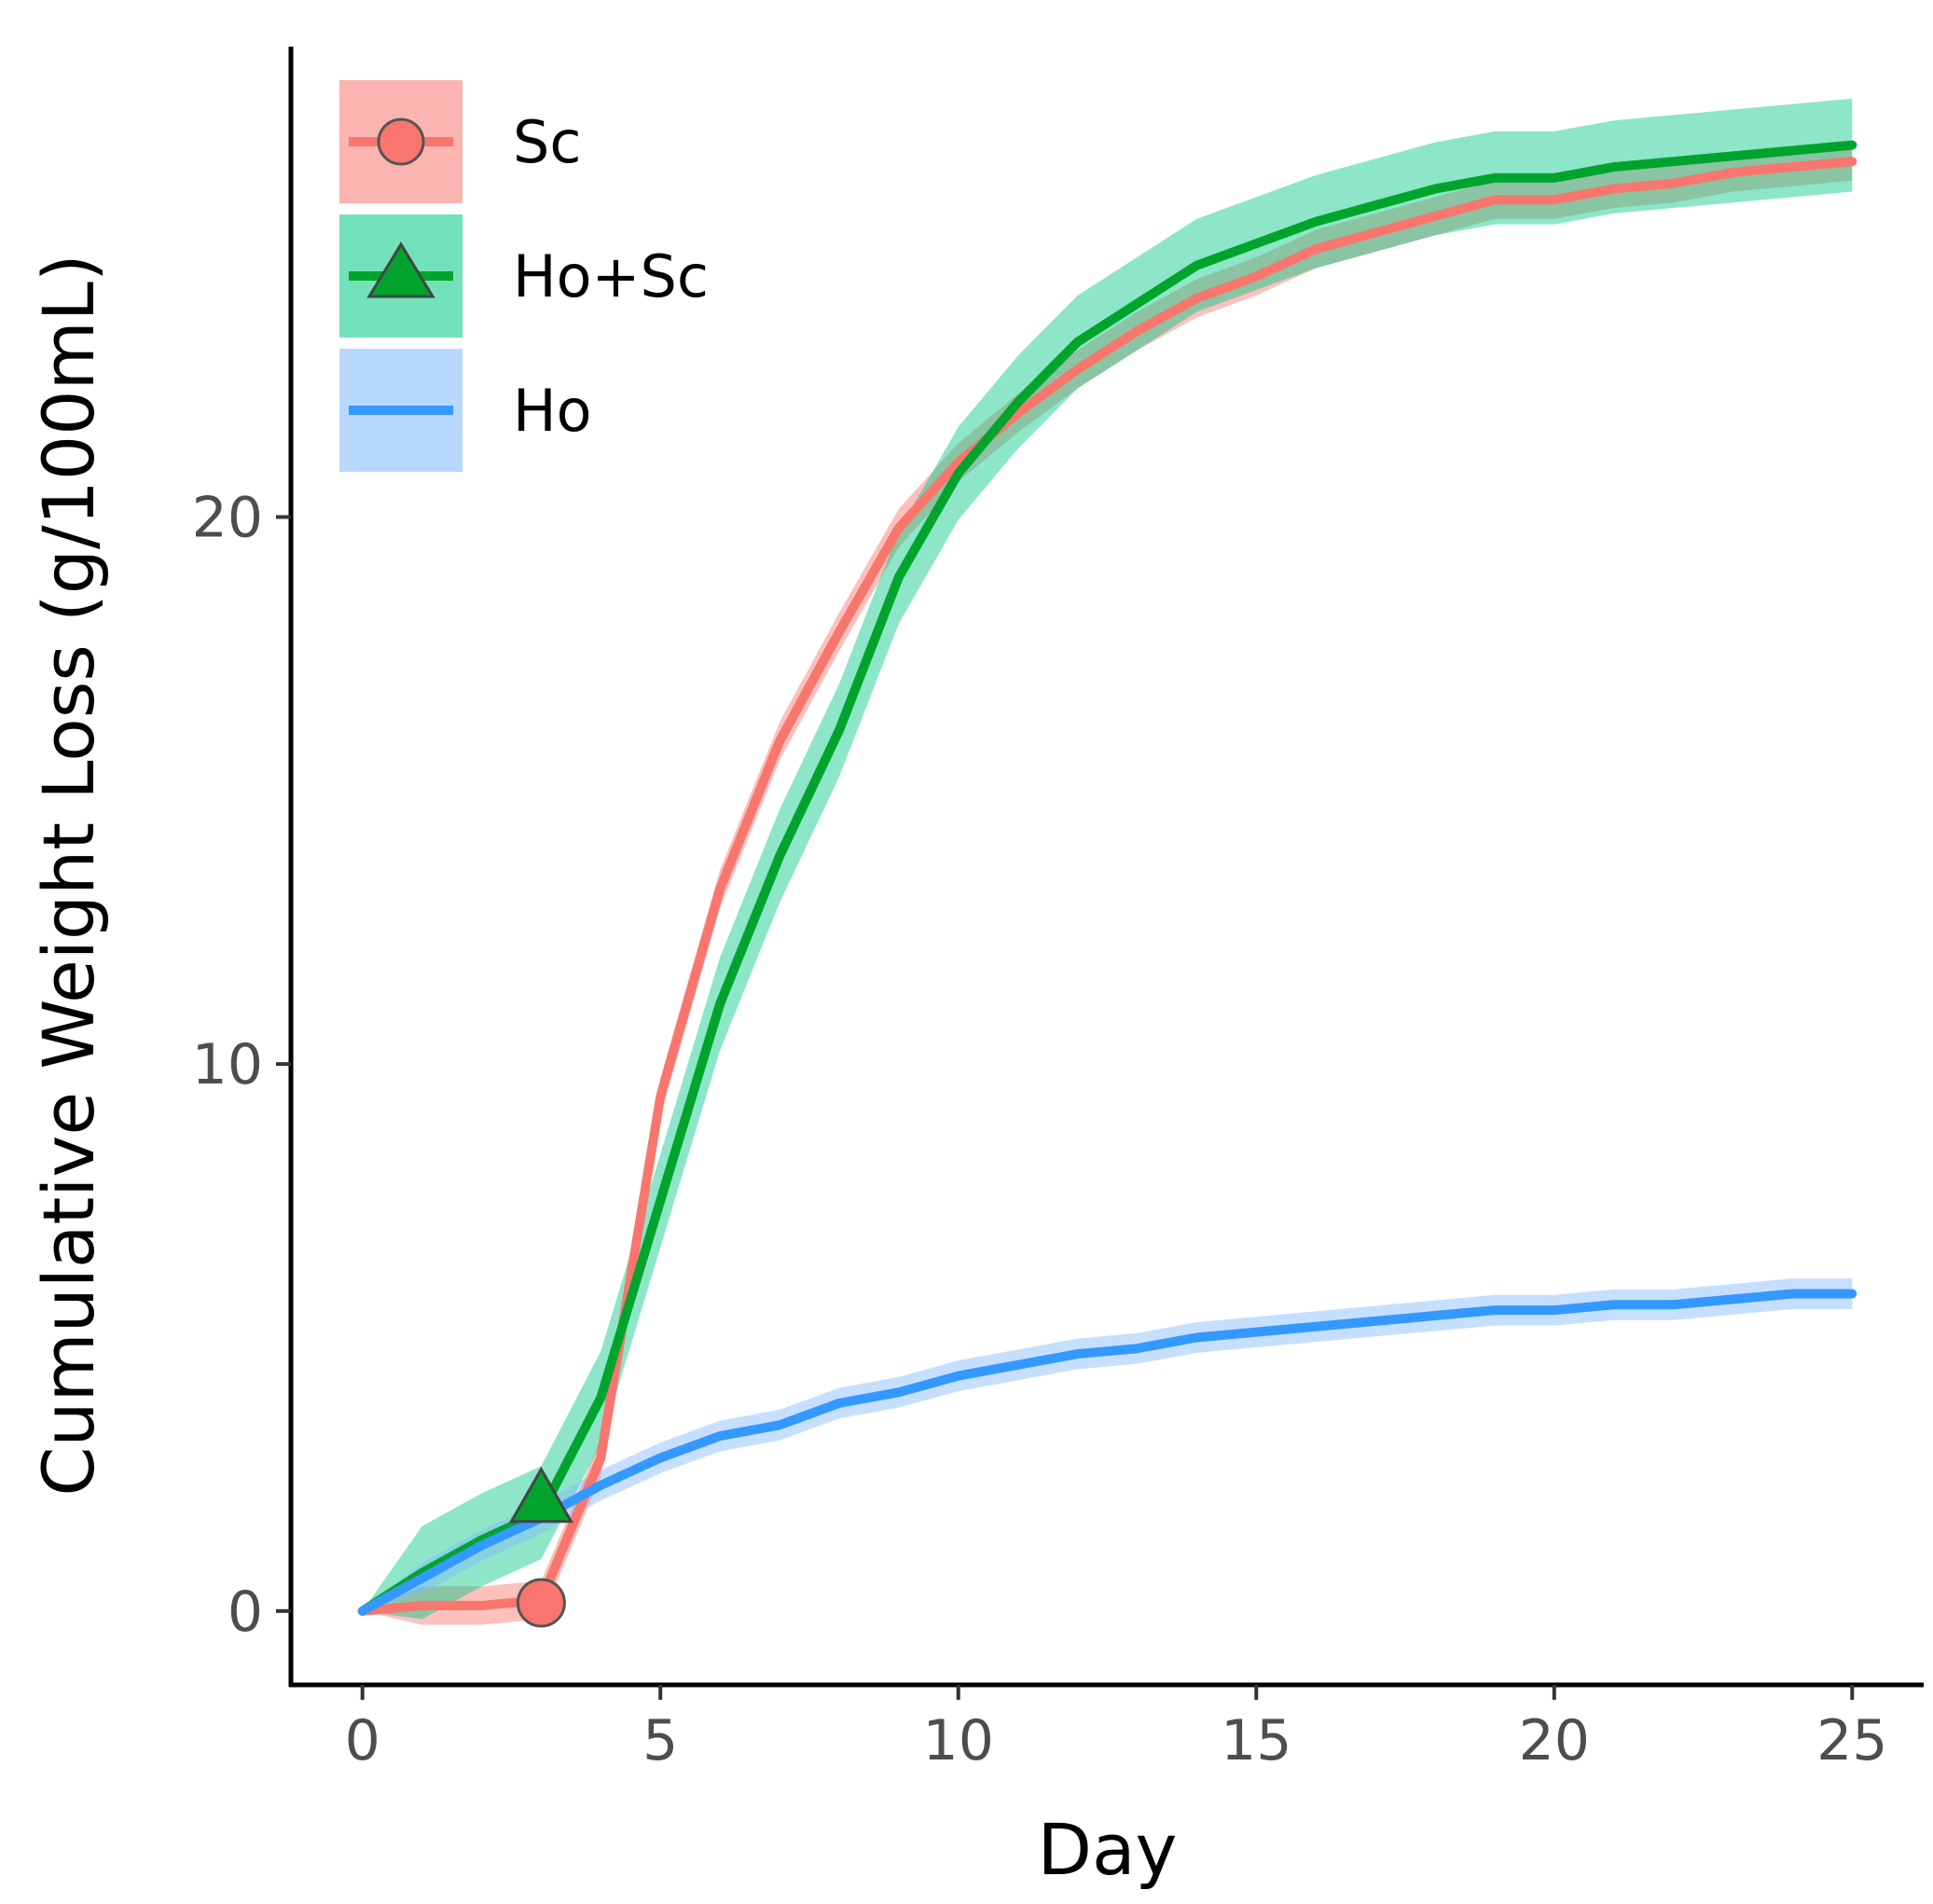 The height and width of the screenshot is (1904, 1933). I want to click on x-tick-label: 25, so click(1851, 1740).